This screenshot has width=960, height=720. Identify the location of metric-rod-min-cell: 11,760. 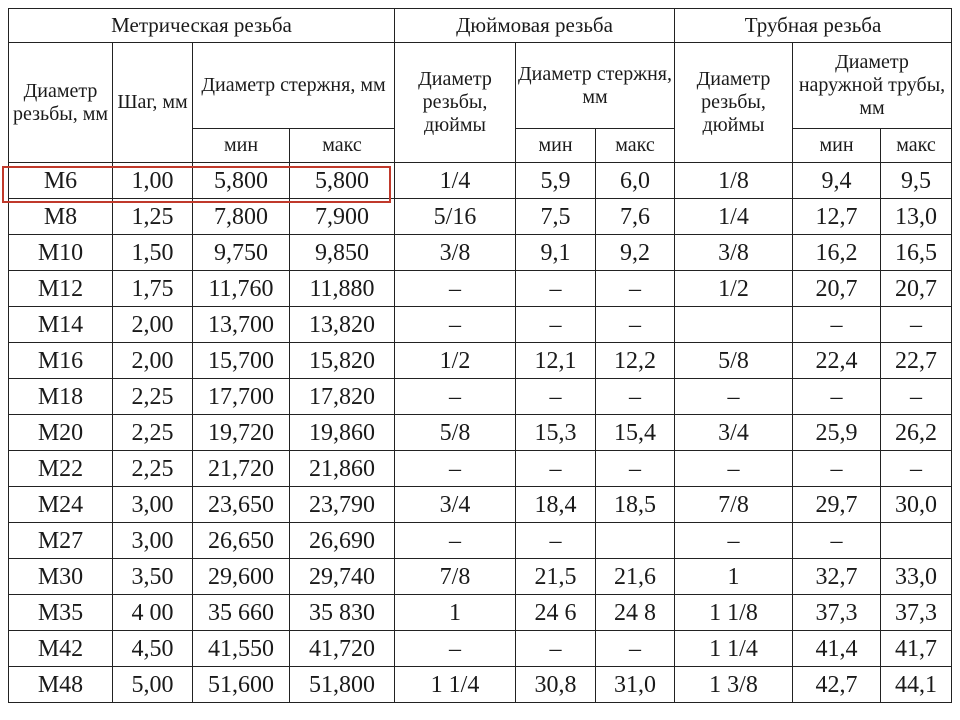
(241, 288).